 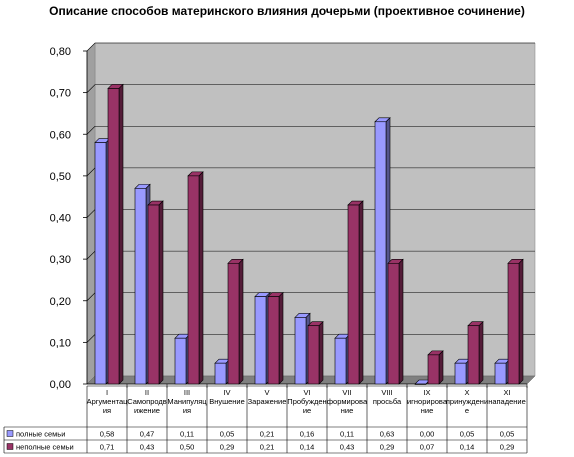 What do you see at coordinates (267, 401) in the screenshot?
I see `x-tick-label: Заражение` at bounding box center [267, 401].